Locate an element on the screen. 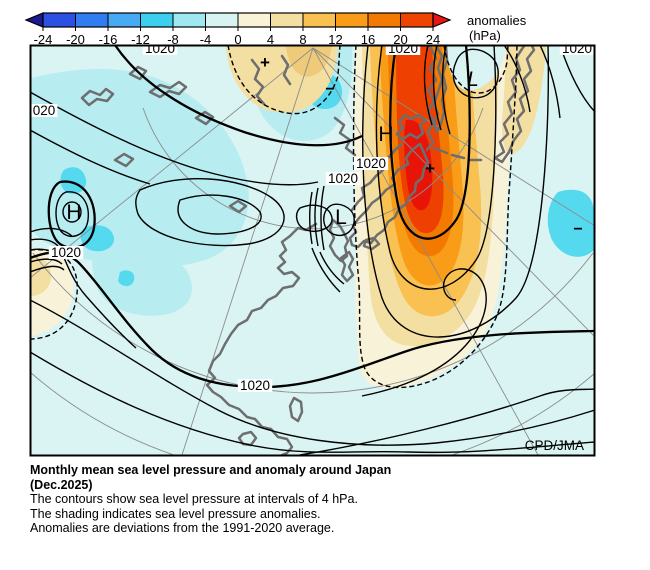  coast-sakhalin is located at coordinates (440, 90).